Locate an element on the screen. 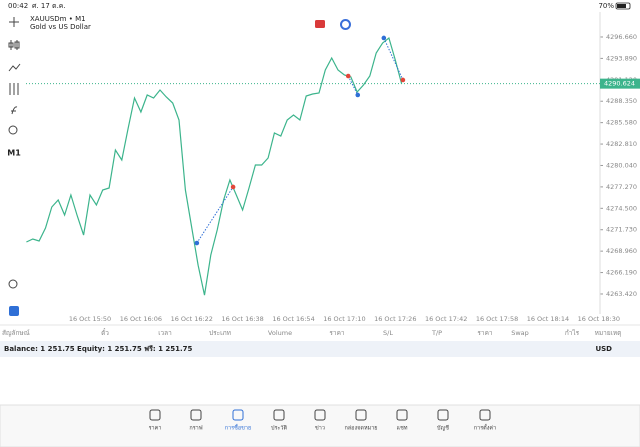 Image resolution: width=640 pixels, height=447 pixels. crosshair-tool is located at coordinates (14, 22).